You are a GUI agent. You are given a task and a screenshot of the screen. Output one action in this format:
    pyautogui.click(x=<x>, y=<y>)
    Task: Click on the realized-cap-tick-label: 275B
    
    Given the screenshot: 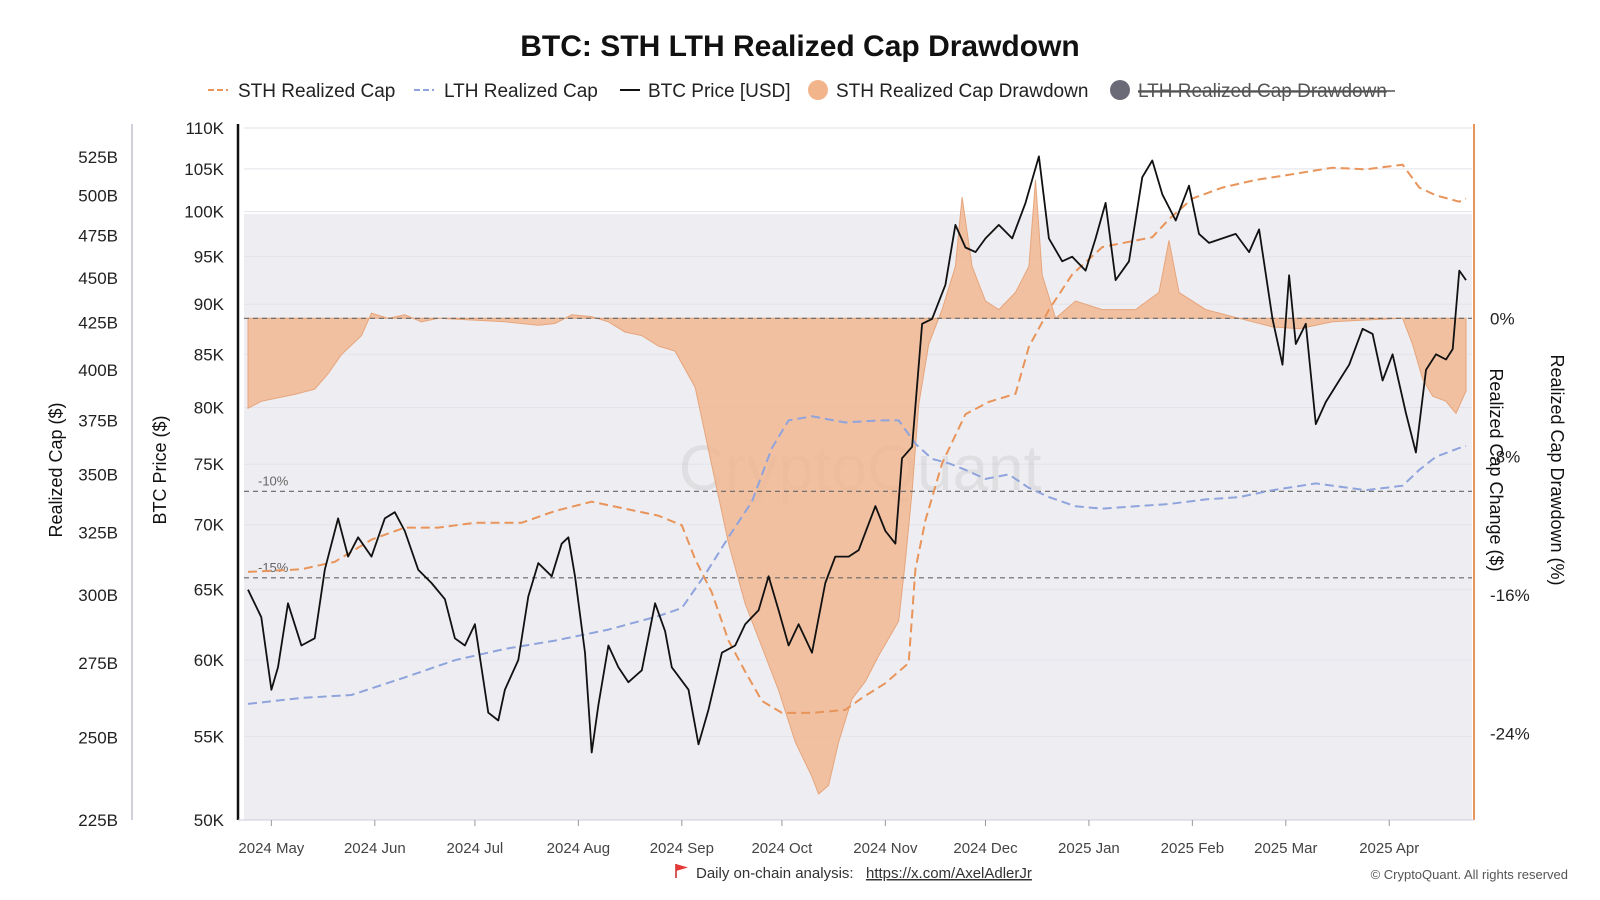 What is the action you would take?
    pyautogui.click(x=98, y=663)
    